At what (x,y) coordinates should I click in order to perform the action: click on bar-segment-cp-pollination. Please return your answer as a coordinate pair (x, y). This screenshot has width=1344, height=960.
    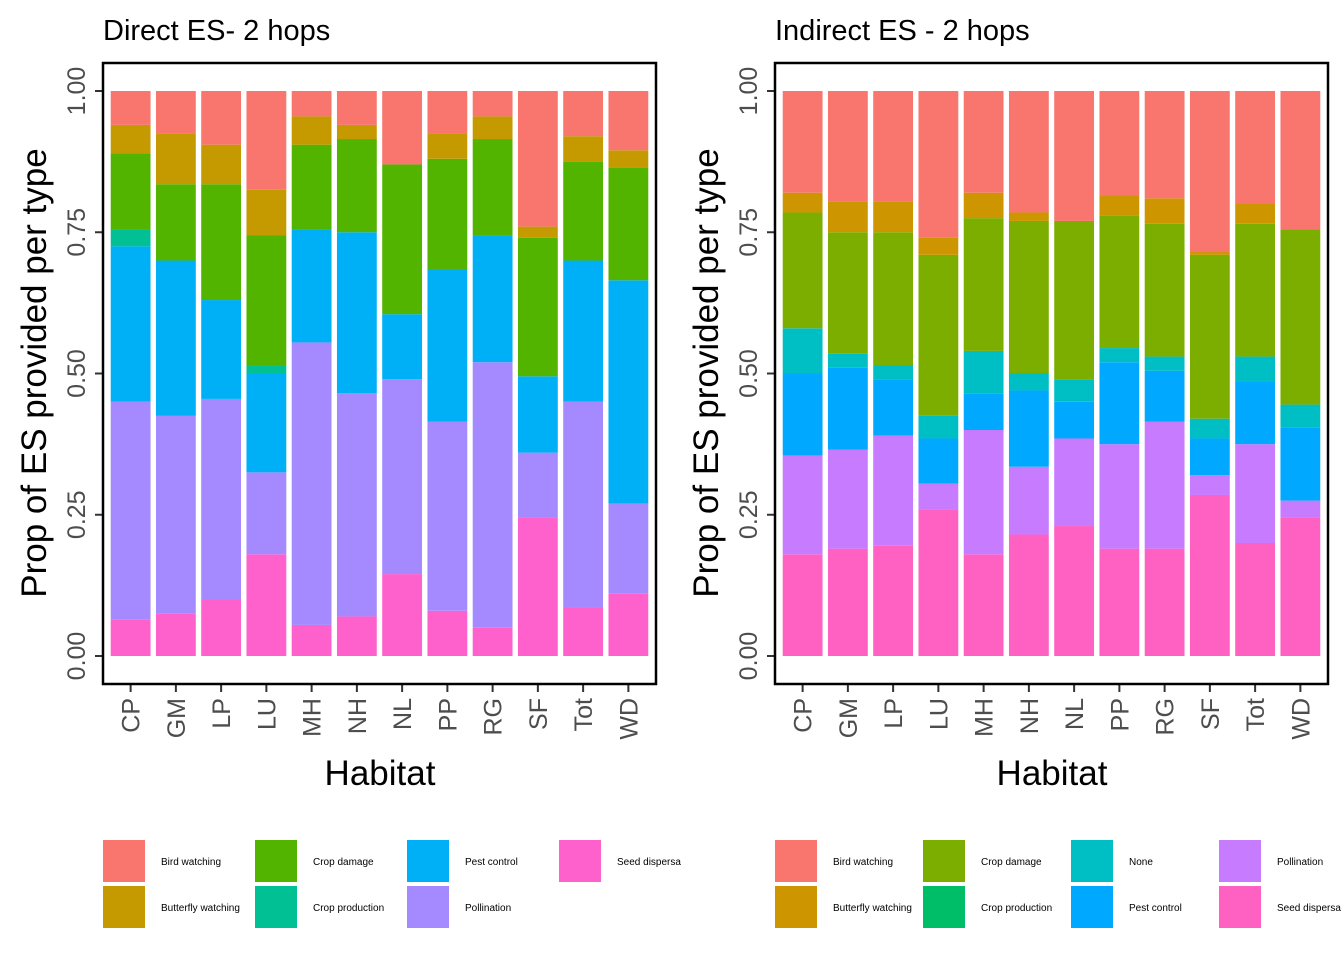
    Looking at the image, I should click on (802, 505).